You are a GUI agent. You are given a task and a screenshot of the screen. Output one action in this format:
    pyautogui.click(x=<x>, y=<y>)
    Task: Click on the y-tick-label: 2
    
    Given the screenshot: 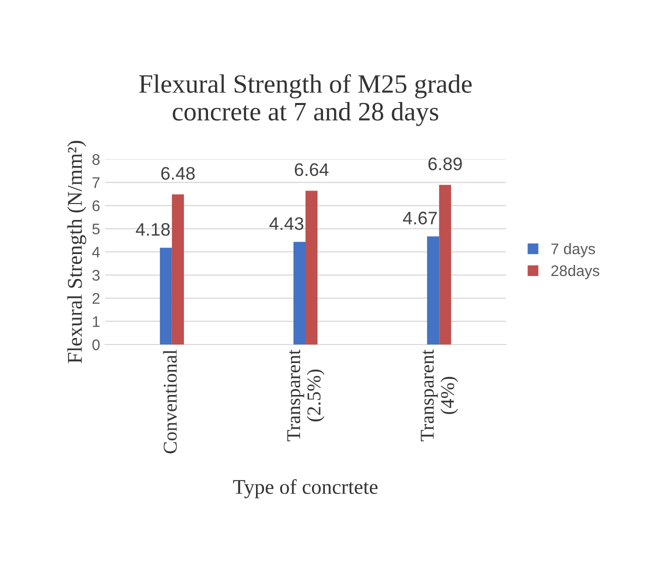 What is the action you would take?
    pyautogui.click(x=96, y=298)
    